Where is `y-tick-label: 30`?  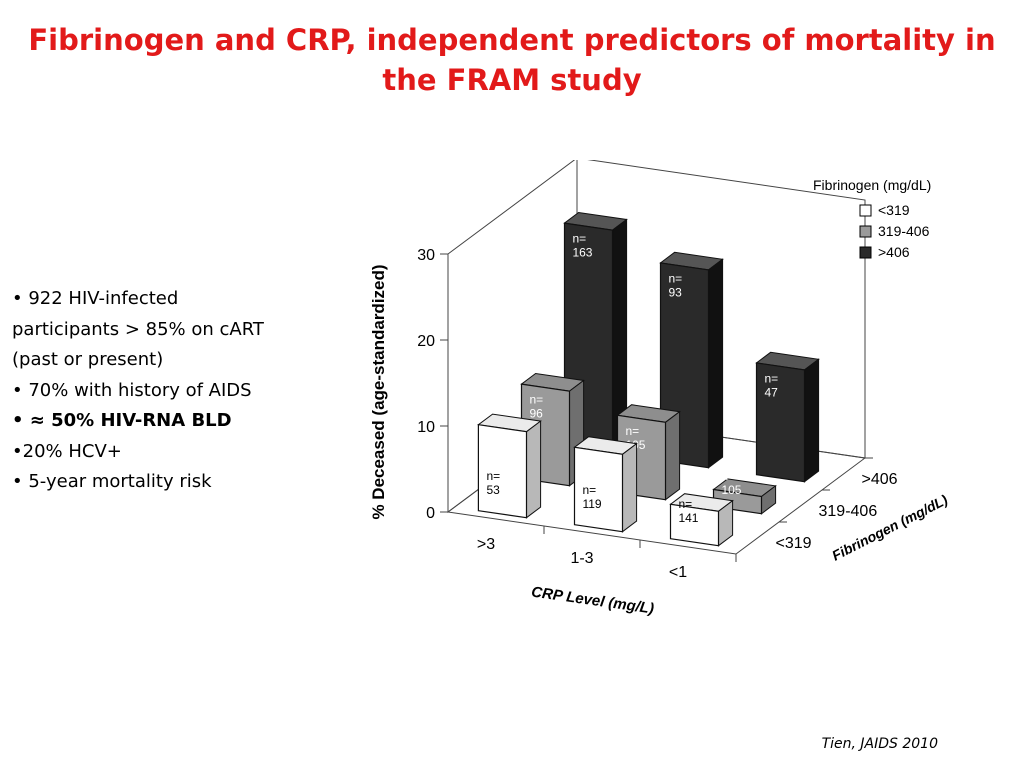
y-tick-label: 30 is located at coordinates (426, 255).